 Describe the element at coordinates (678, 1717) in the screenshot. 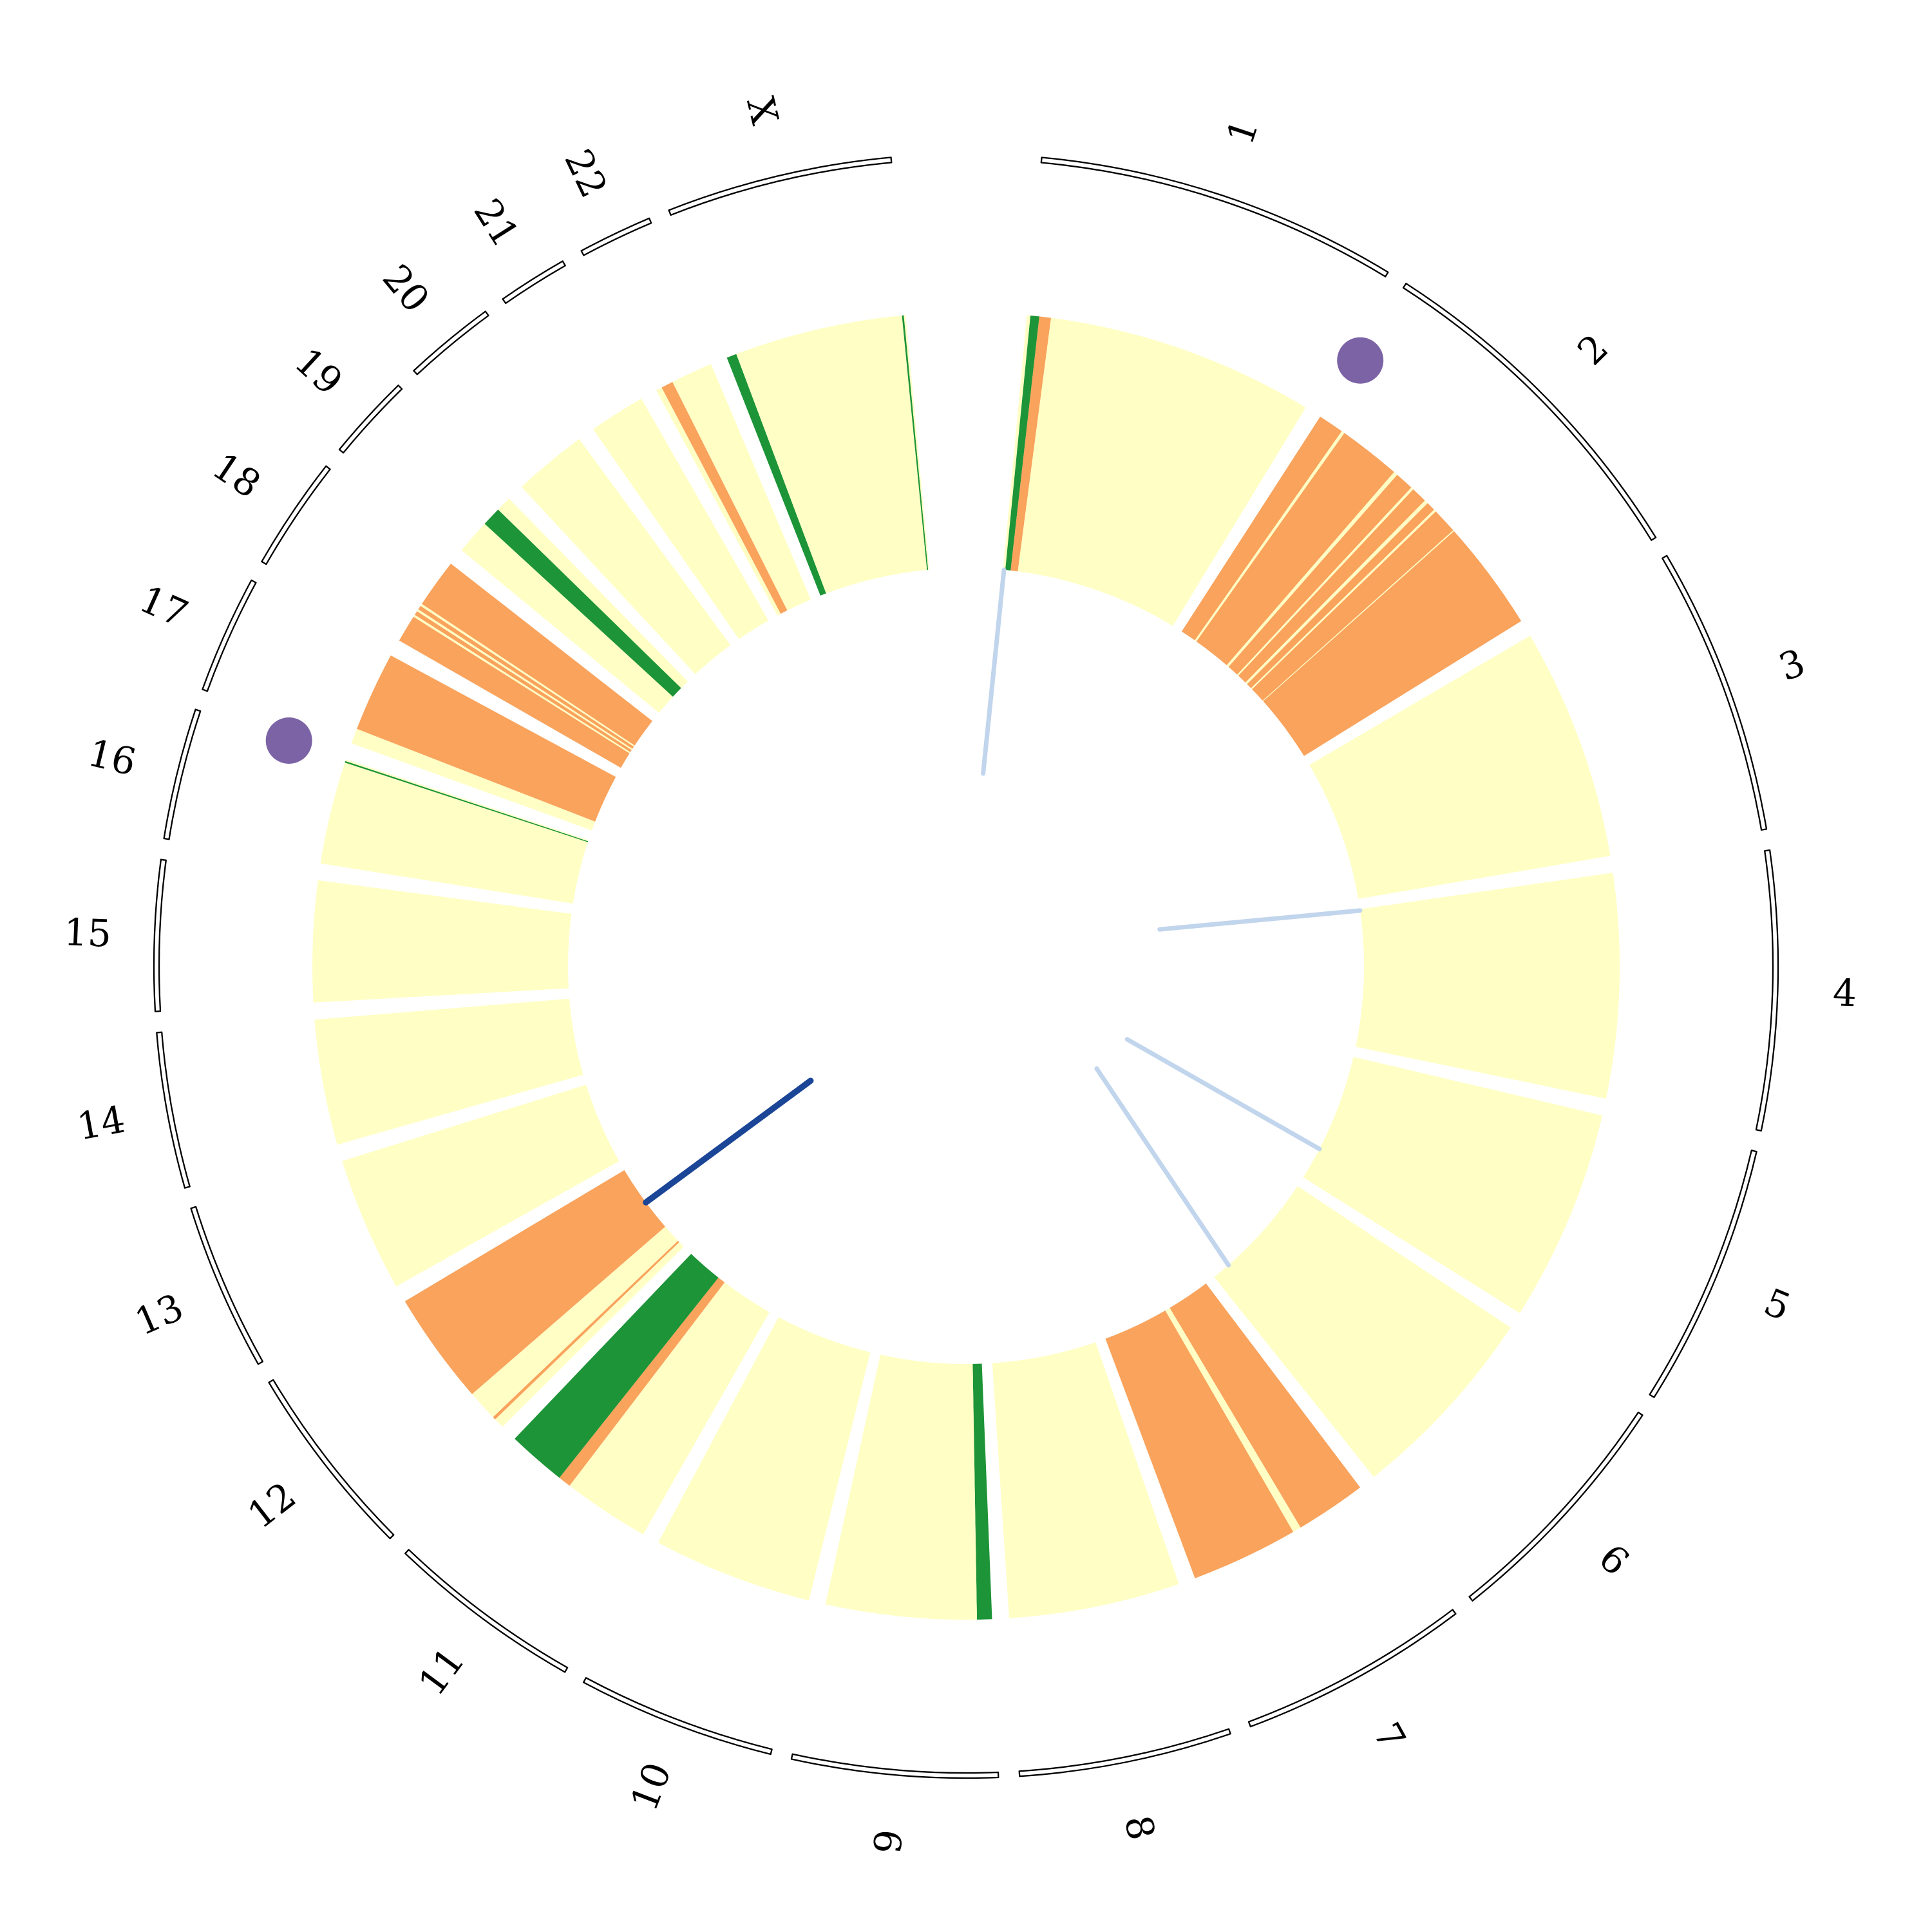

I see `chromosome-ideogram-chr10` at that location.